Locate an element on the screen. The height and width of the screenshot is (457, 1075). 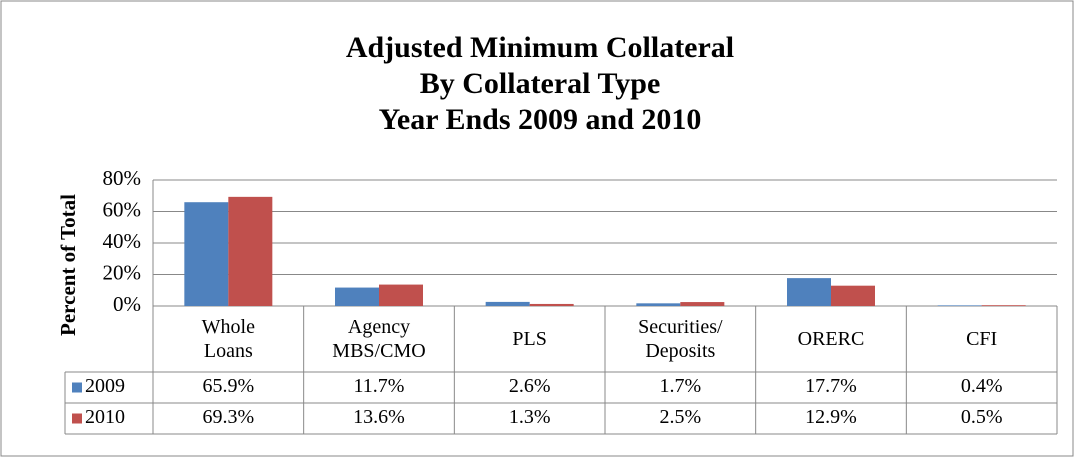
x-tick-label: Whole Loans is located at coordinates (228, 339).